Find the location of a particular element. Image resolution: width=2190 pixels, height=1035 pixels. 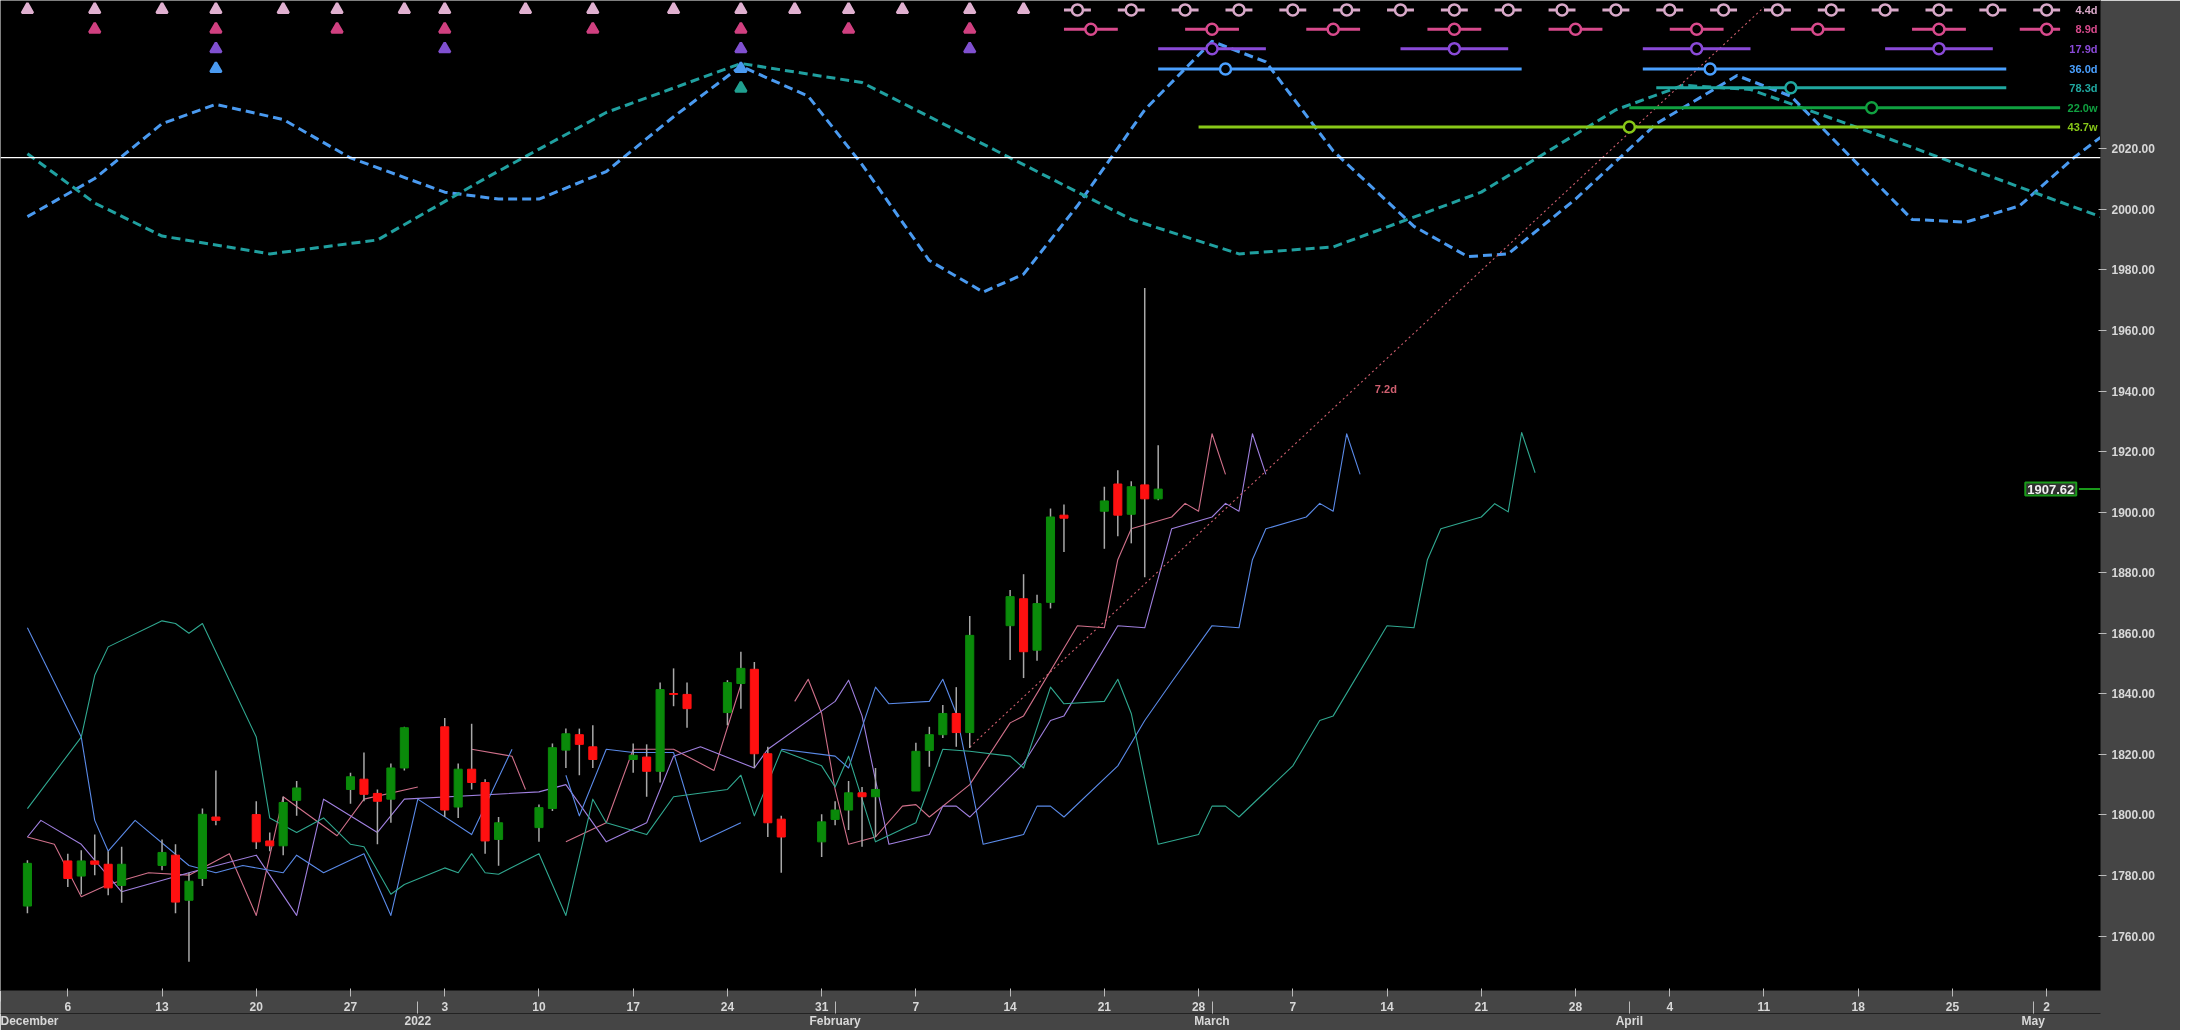

series-label: 4.4d is located at coordinates (2086, 9).